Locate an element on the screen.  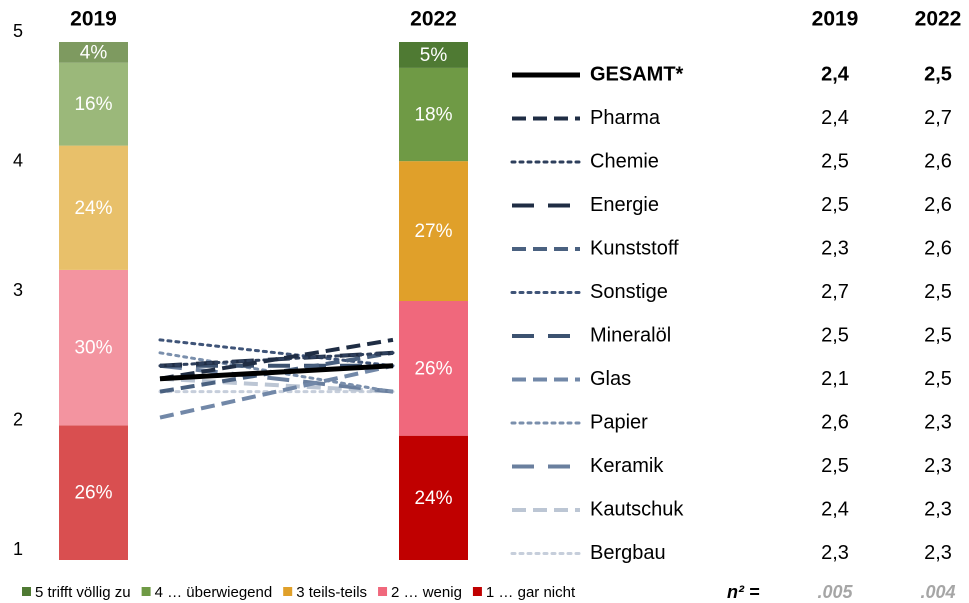
legend-label: 1 … gar nicht is located at coordinates (531, 592).